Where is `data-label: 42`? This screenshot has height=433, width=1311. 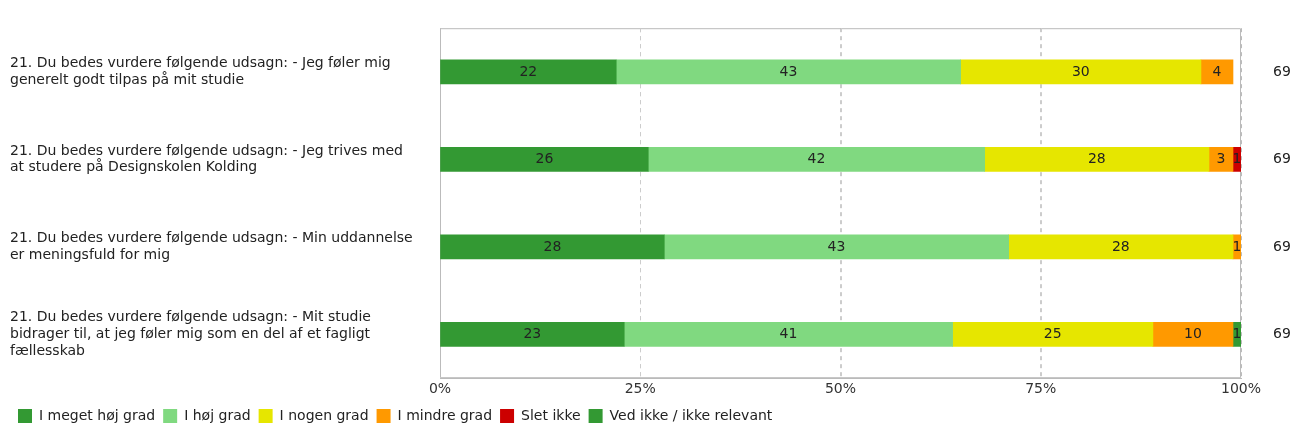
data-label: 42 is located at coordinates (816, 158).